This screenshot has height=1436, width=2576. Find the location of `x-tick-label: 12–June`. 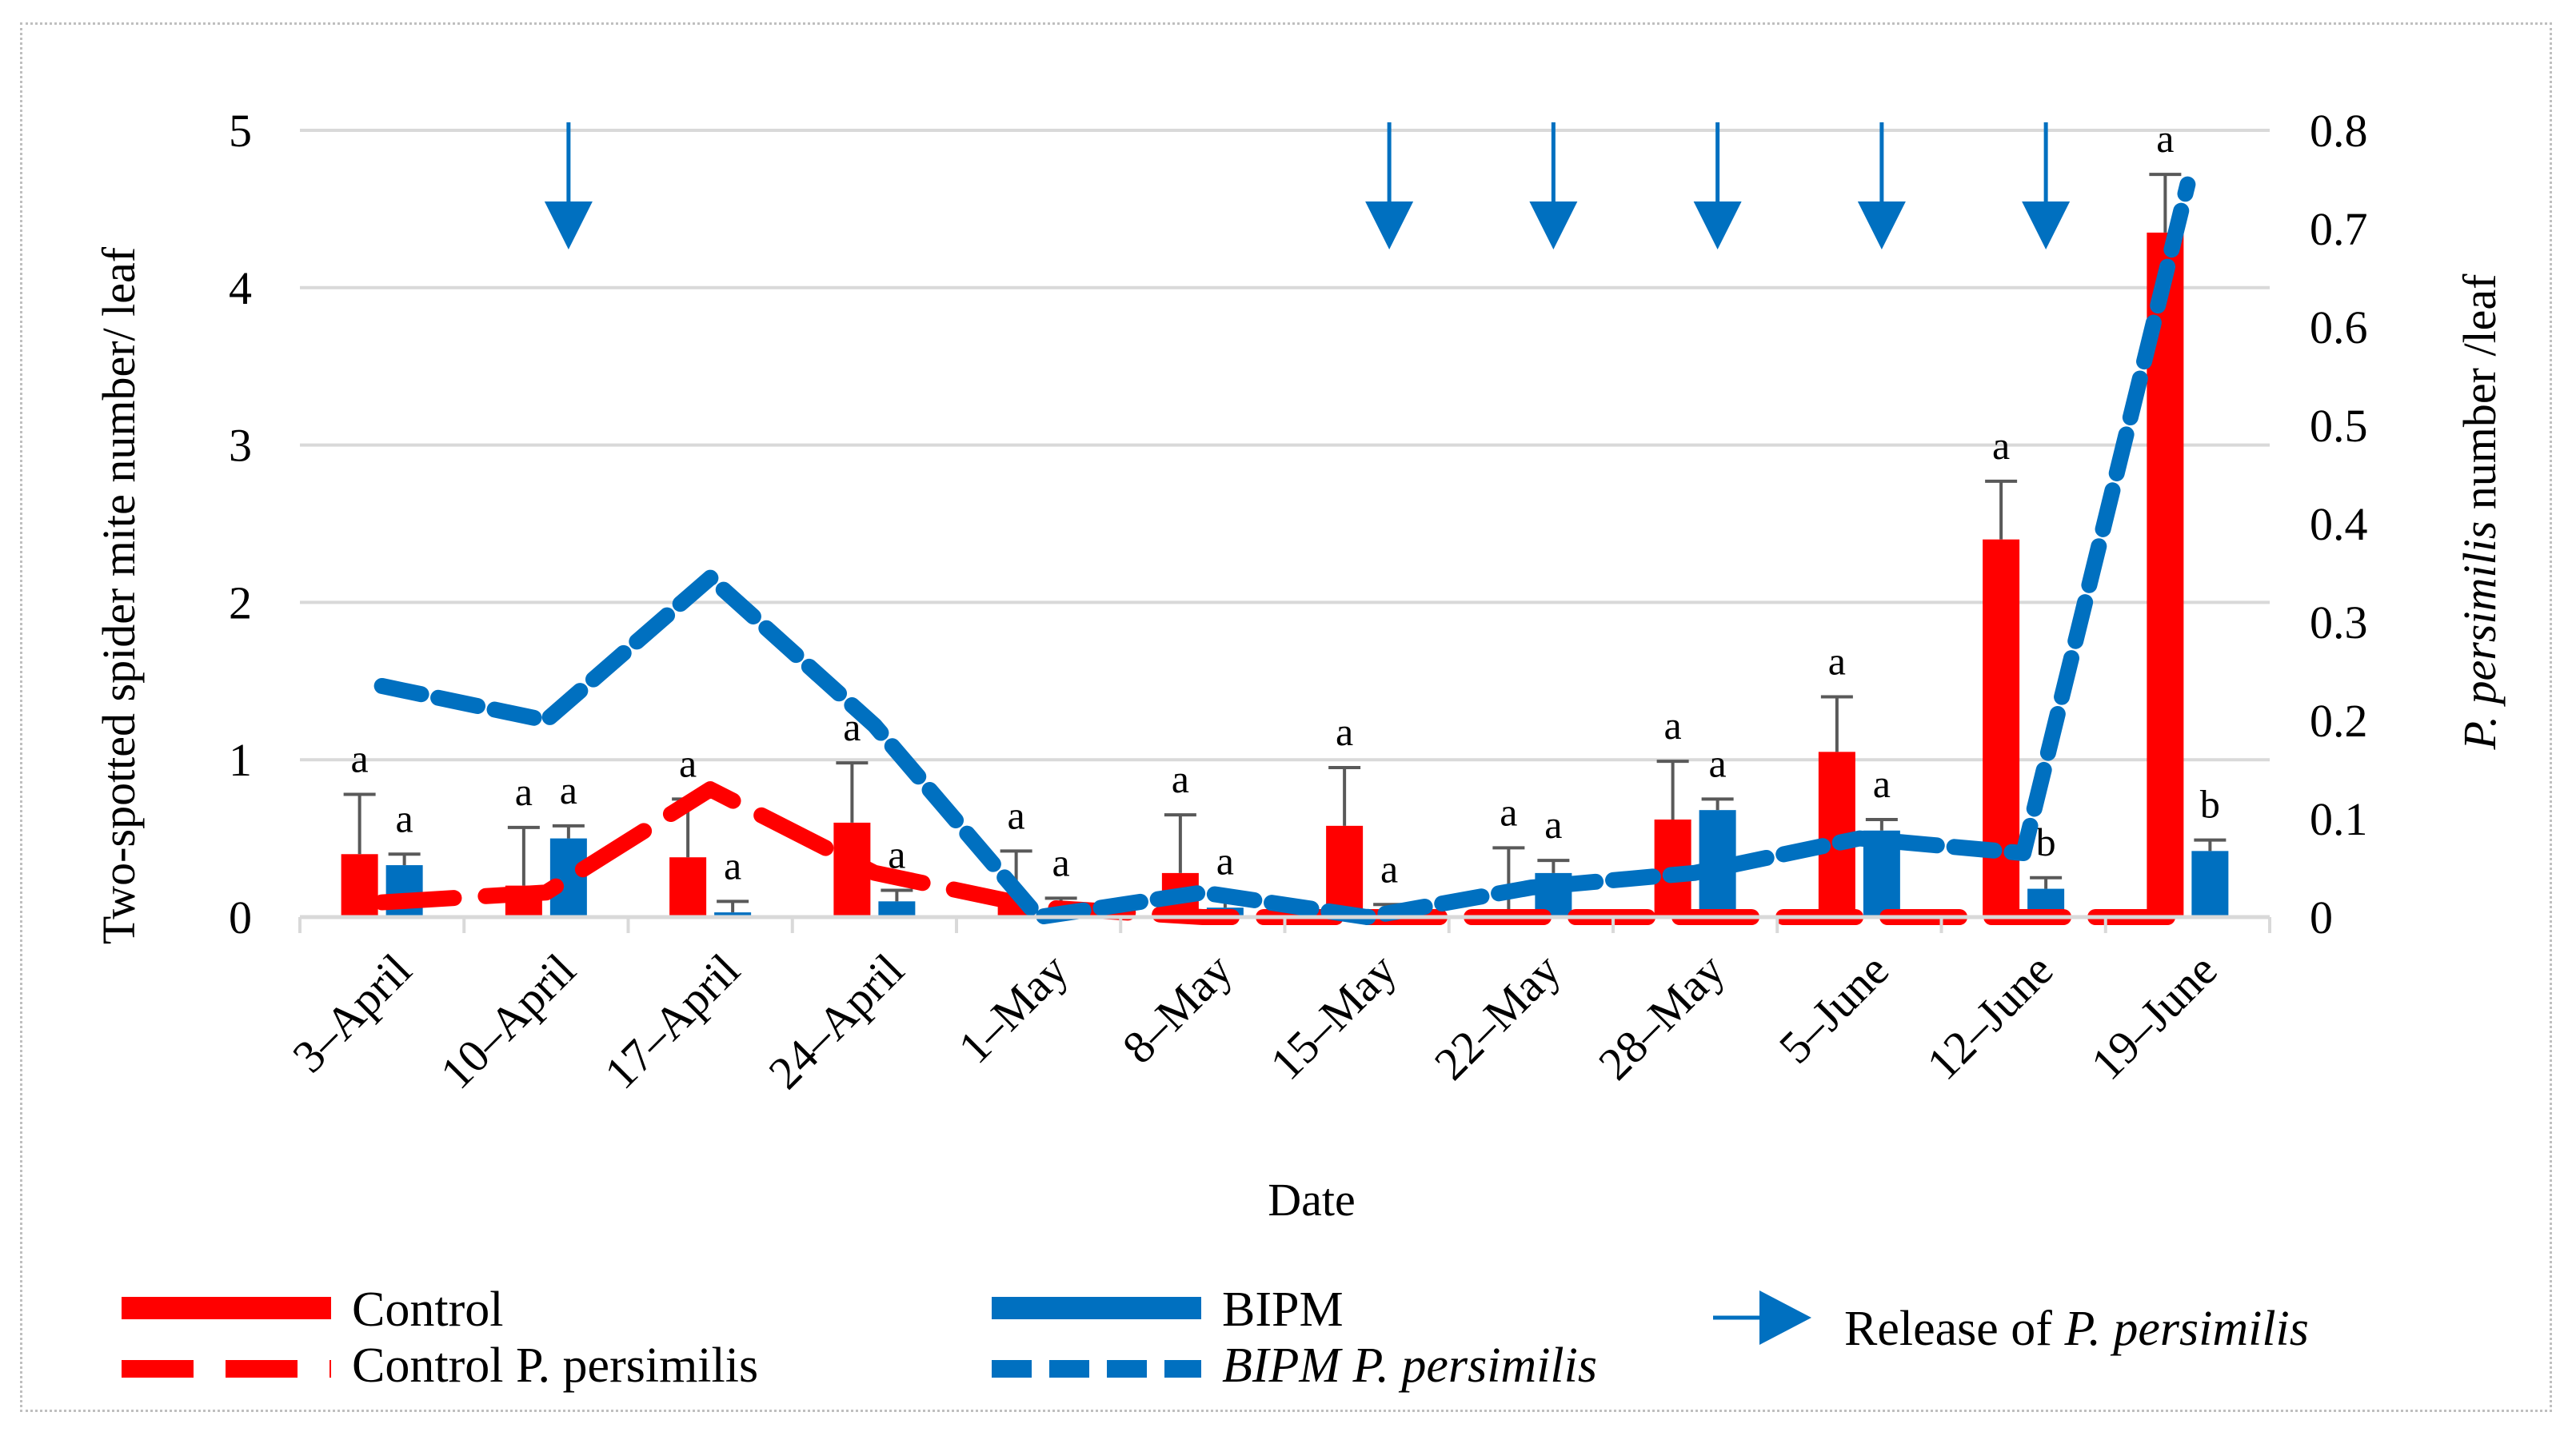

x-tick-label: 12–June is located at coordinates (1990, 1017).